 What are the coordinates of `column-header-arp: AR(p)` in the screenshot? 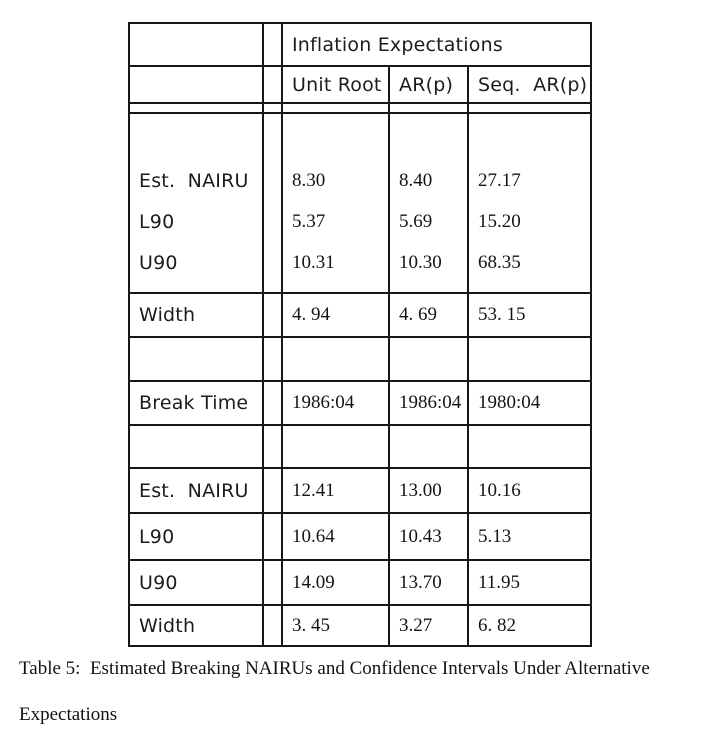 It's located at (428, 84).